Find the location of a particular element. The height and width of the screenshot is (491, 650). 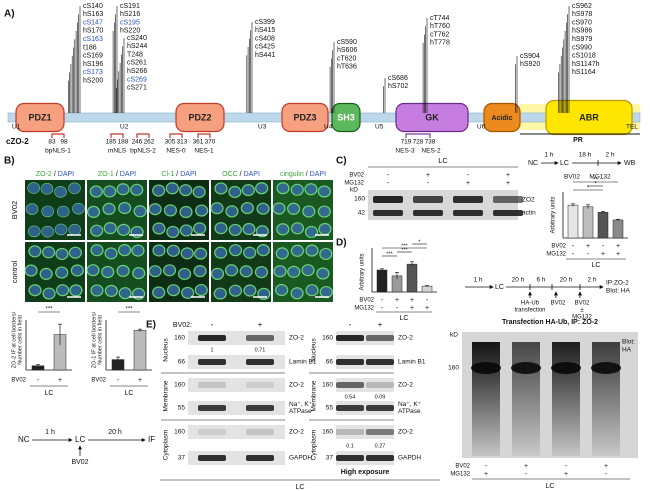

site-label: hS220 is located at coordinates (130, 31).